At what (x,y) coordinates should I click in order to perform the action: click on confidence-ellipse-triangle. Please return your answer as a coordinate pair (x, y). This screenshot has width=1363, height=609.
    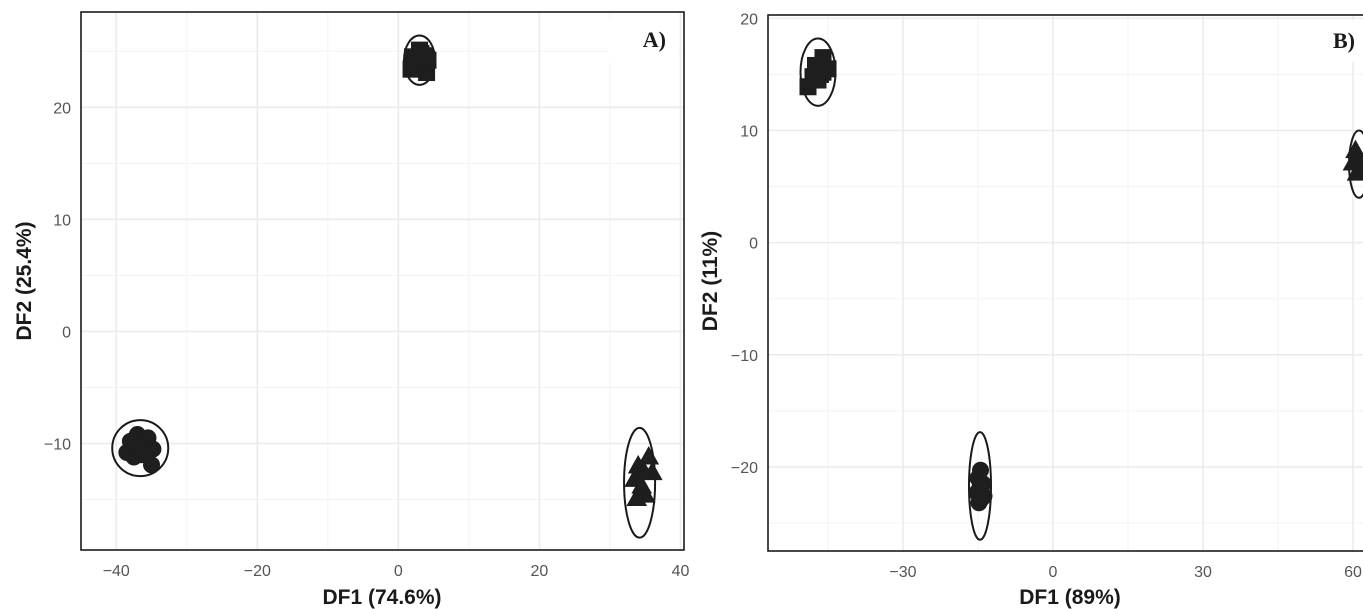
    Looking at the image, I should click on (640, 482).